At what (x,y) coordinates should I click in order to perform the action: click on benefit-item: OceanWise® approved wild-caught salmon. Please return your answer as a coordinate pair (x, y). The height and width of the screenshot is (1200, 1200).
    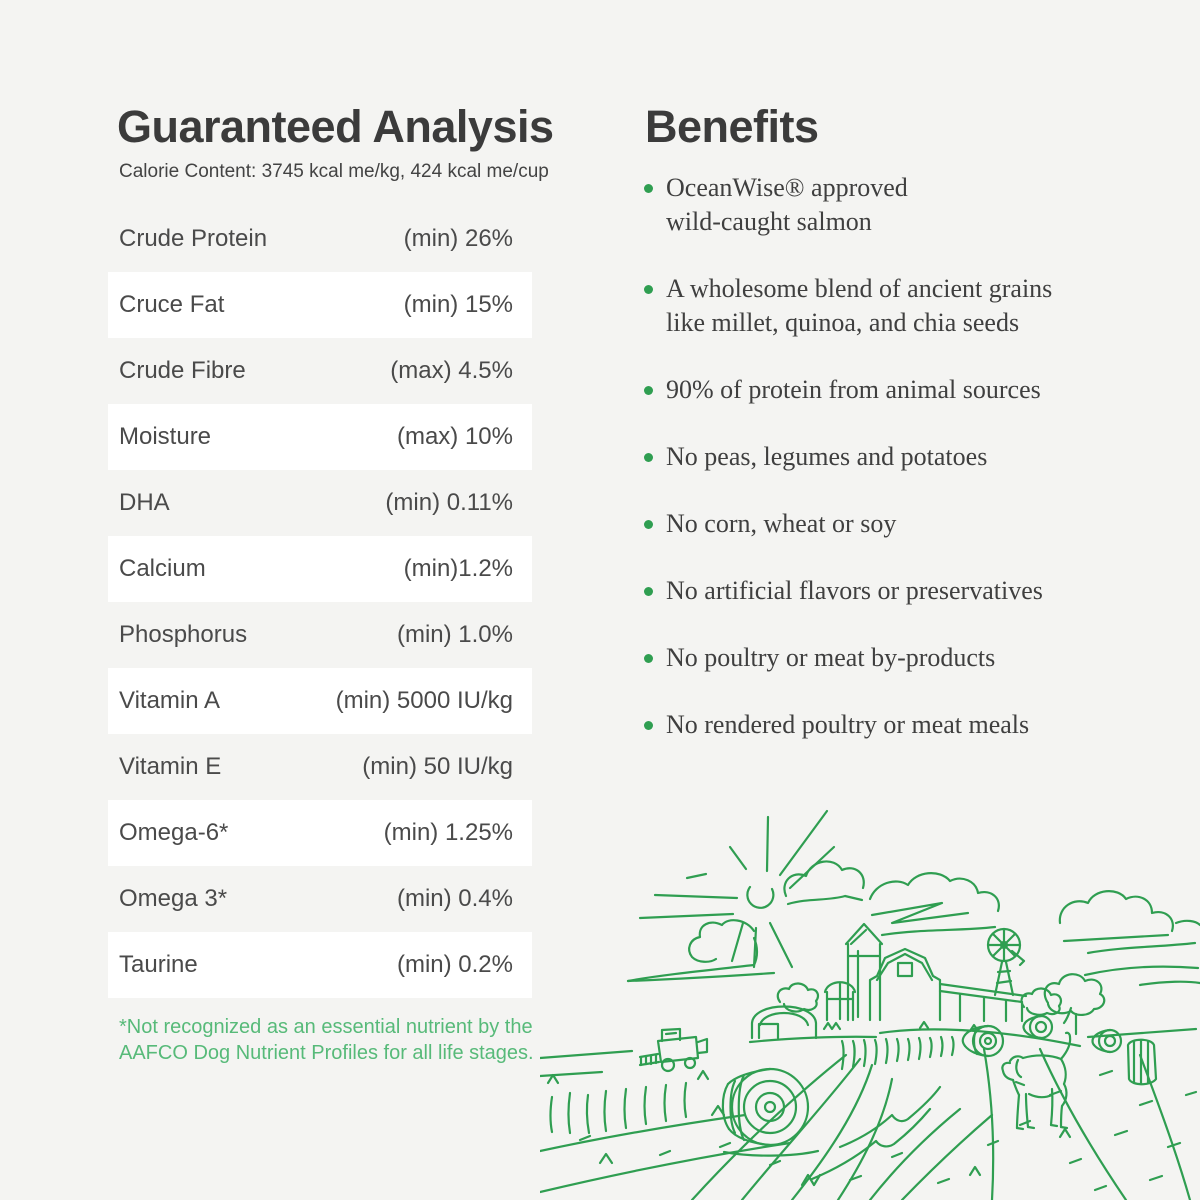
    Looking at the image, I should click on (879, 205).